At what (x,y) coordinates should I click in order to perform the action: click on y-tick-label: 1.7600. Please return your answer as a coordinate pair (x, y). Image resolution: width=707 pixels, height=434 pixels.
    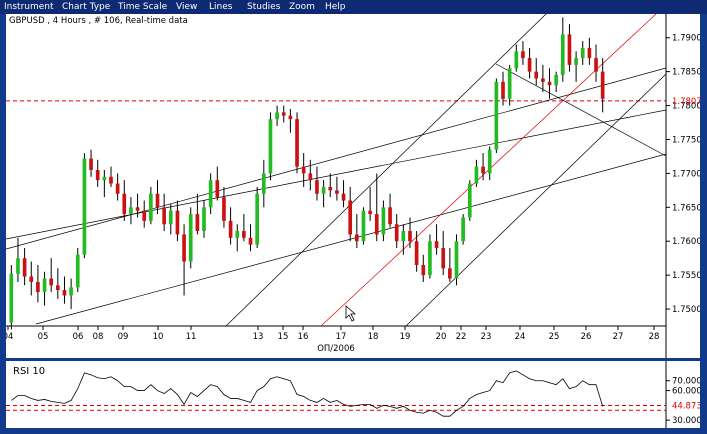
    Looking at the image, I should click on (686, 242).